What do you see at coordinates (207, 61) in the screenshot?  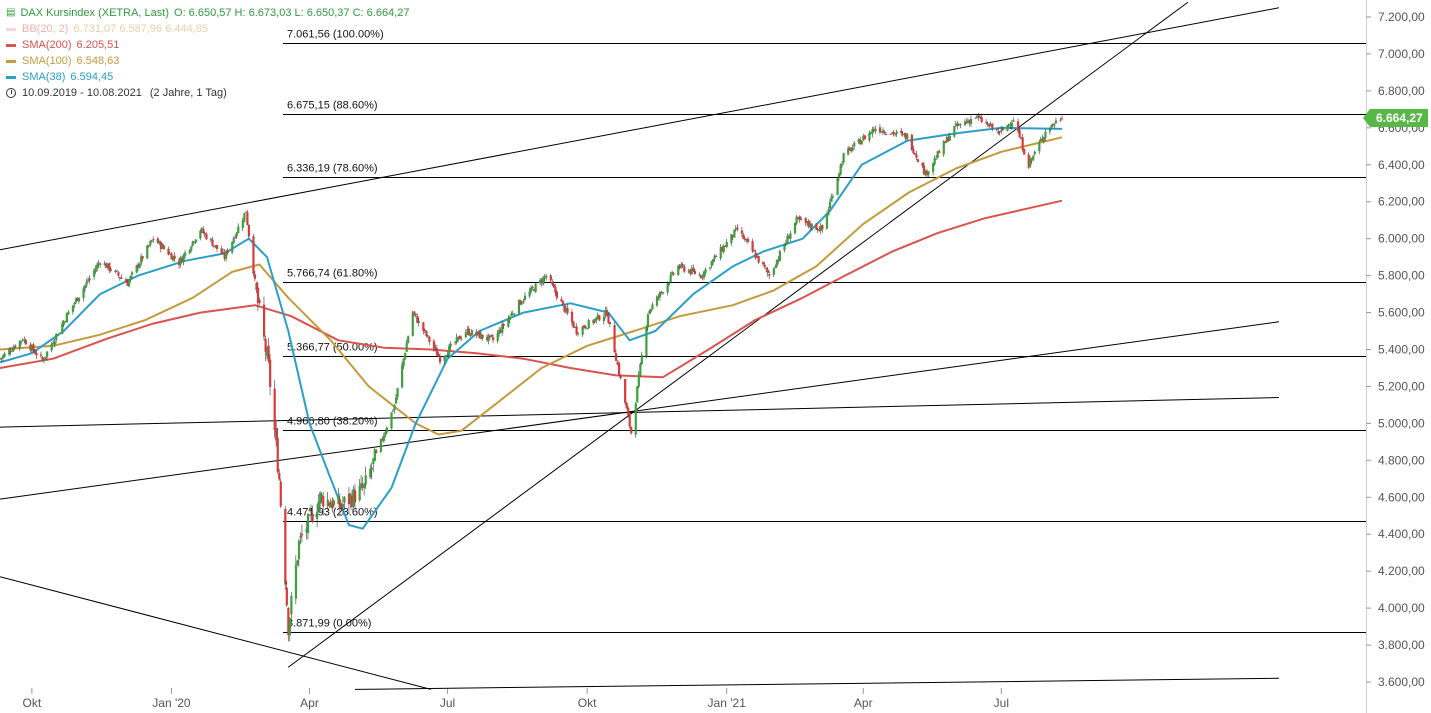 I see `legend-sma100: SMA(100) 6.548,63` at bounding box center [207, 61].